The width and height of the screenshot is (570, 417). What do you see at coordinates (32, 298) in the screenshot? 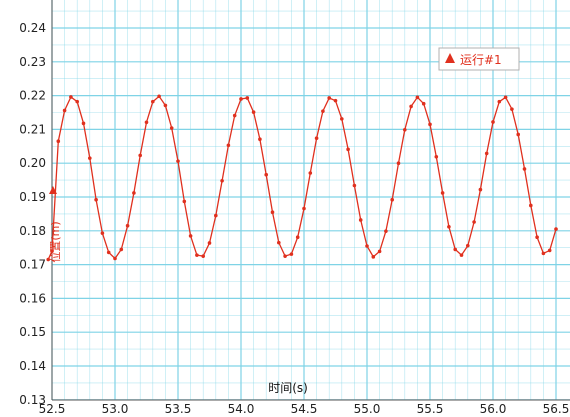
I see `y-tick-label: 0.16` at bounding box center [32, 298].